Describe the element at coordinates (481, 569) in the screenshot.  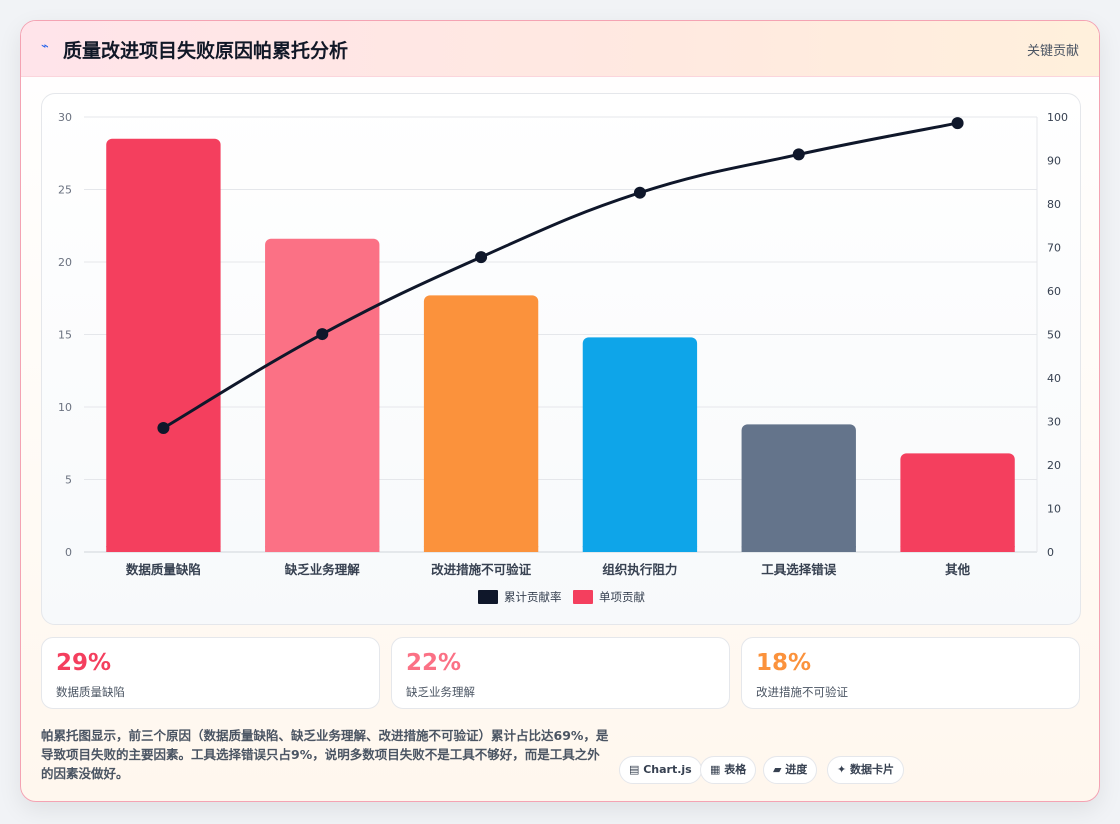
I see `x-tick-label: 改进措施不可验证` at that location.